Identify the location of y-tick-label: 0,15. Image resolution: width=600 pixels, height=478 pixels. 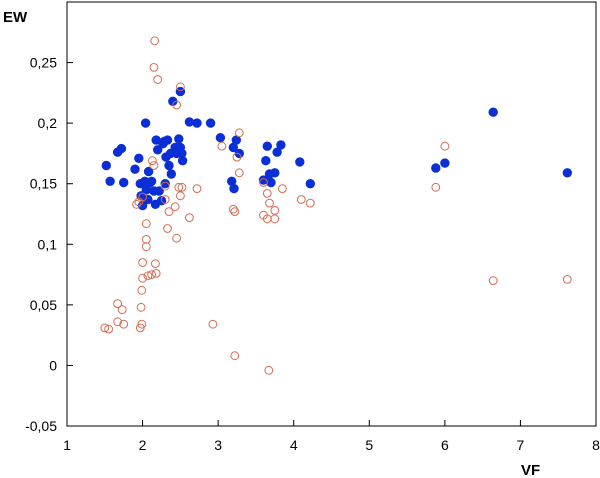
(43, 184).